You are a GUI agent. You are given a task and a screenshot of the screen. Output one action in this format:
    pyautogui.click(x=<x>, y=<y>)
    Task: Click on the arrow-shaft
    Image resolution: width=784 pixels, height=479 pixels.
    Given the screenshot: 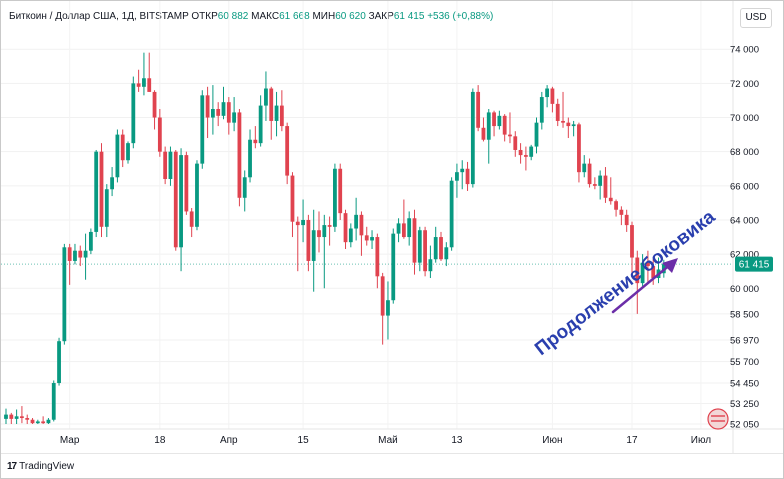 What is the action you would take?
    pyautogui.click(x=642, y=288)
    